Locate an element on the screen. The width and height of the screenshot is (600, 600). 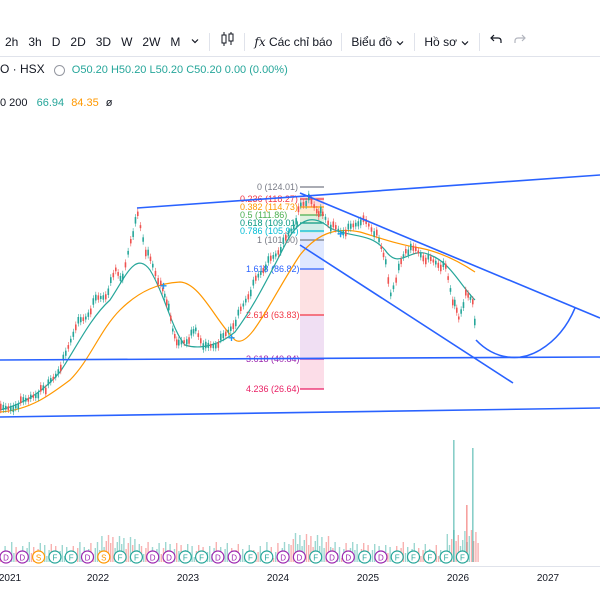
interval-2h: 2h is located at coordinates (12, 42).